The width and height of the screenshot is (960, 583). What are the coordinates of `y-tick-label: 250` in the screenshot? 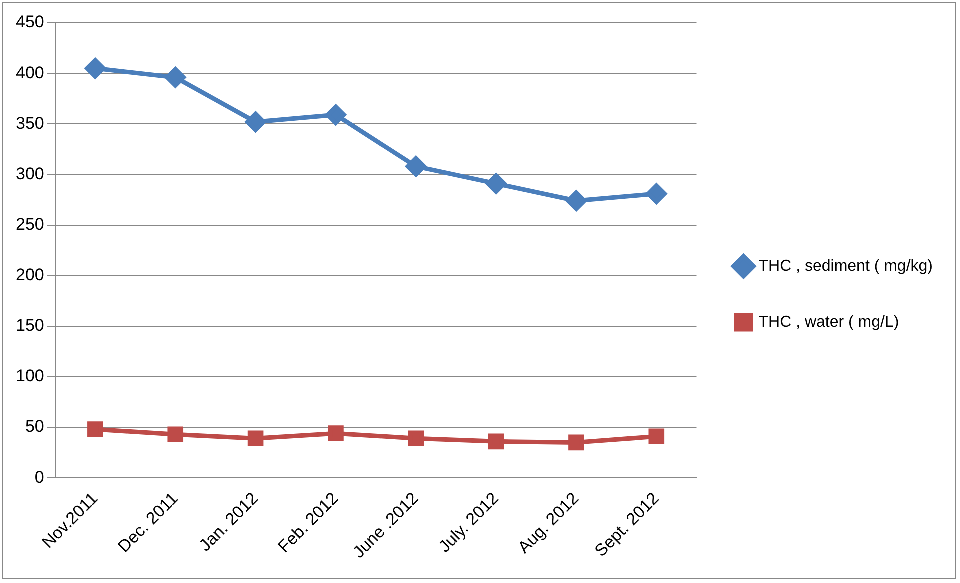 It's located at (30, 224).